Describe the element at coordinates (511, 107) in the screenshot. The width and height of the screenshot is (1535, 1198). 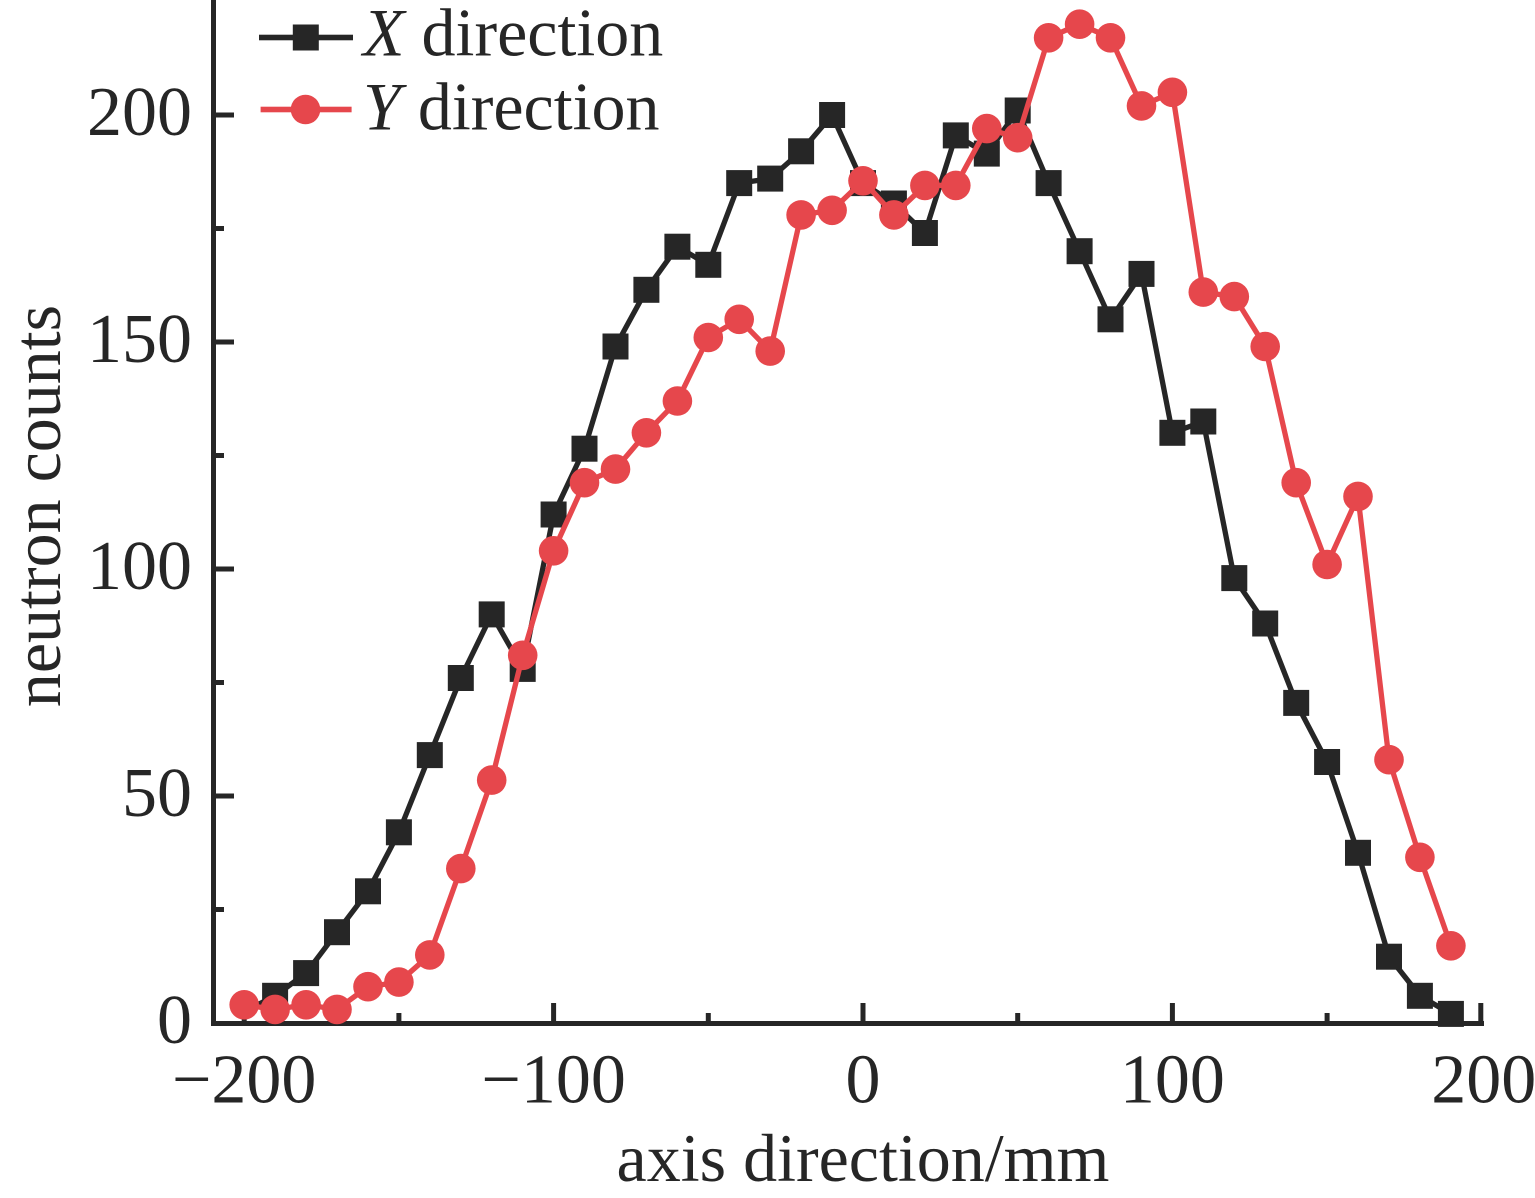
I see `svg-text: Y direction` at that location.